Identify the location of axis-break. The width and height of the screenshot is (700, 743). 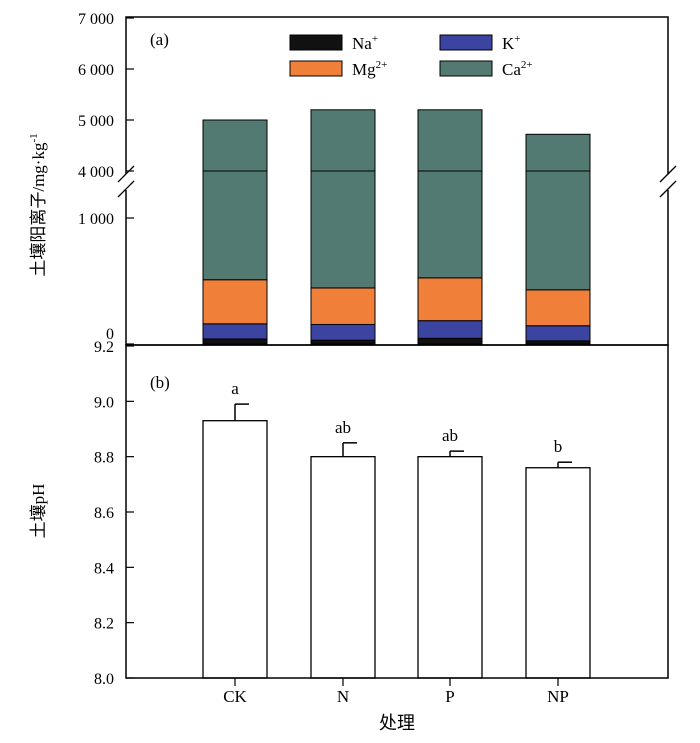
(397, 181).